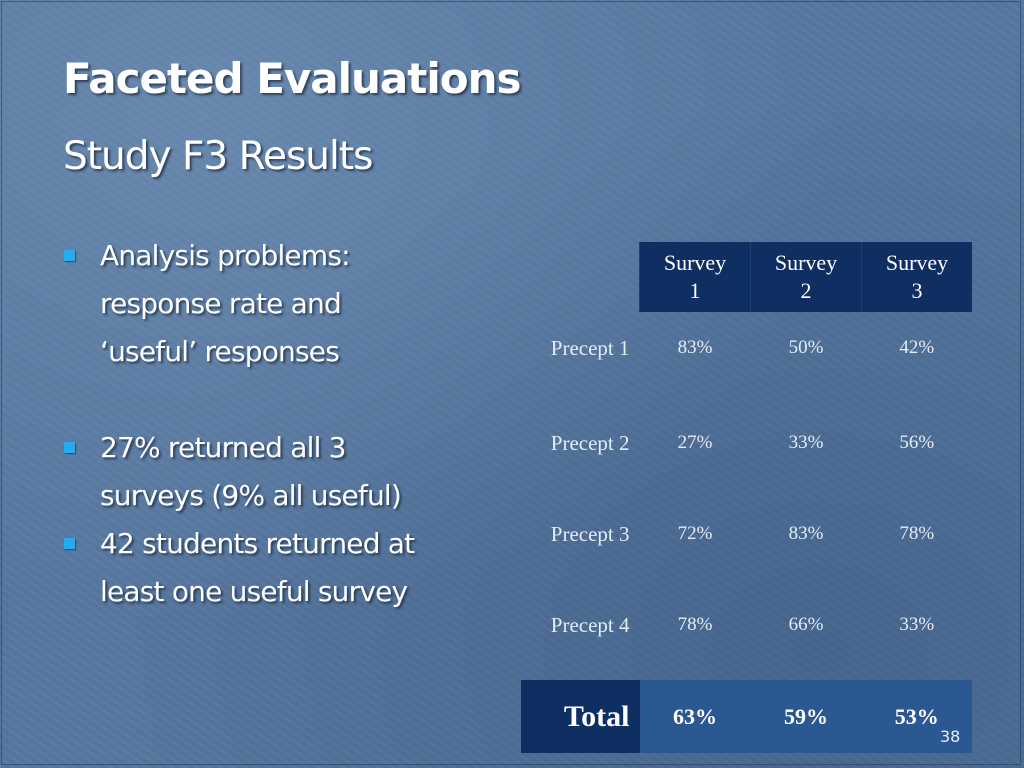  What do you see at coordinates (221, 303) in the screenshot?
I see `bullet-line: response rate and` at bounding box center [221, 303].